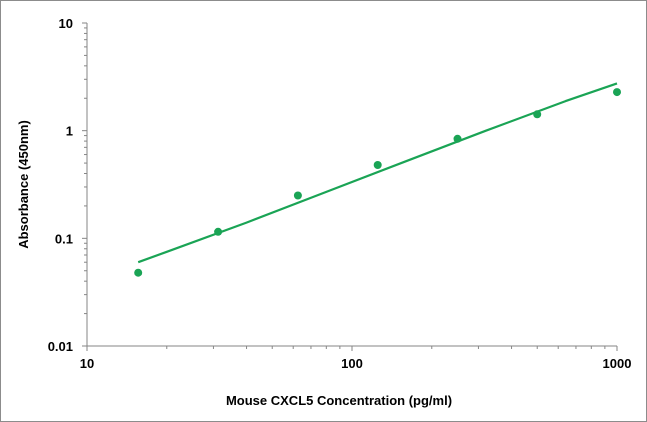 This screenshot has height=422, width=647. What do you see at coordinates (23, 184) in the screenshot?
I see `y-axis-title: Absorbance (450nm)` at bounding box center [23, 184].